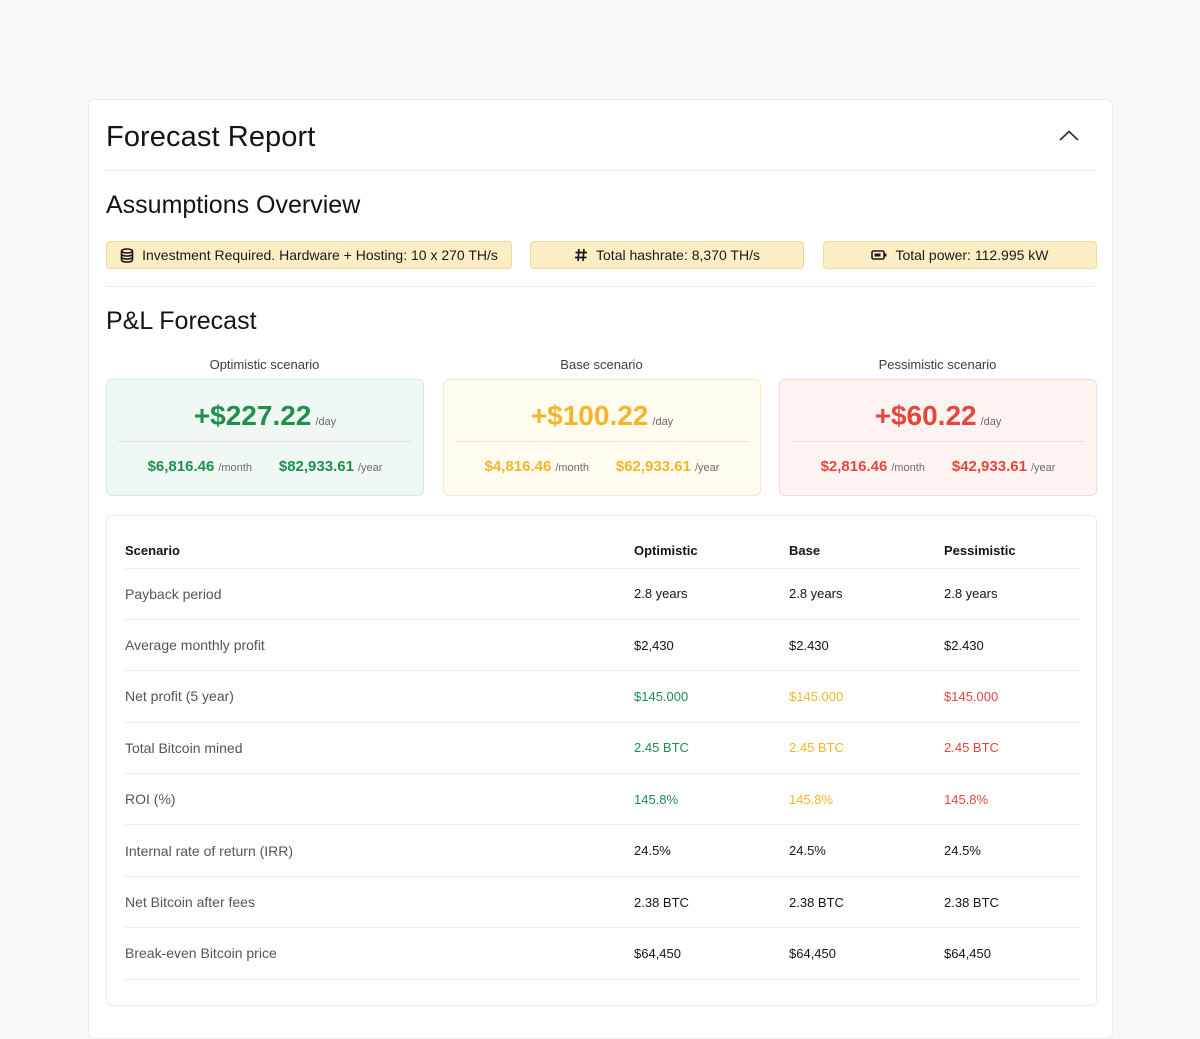  I want to click on battery-icon, so click(879, 255).